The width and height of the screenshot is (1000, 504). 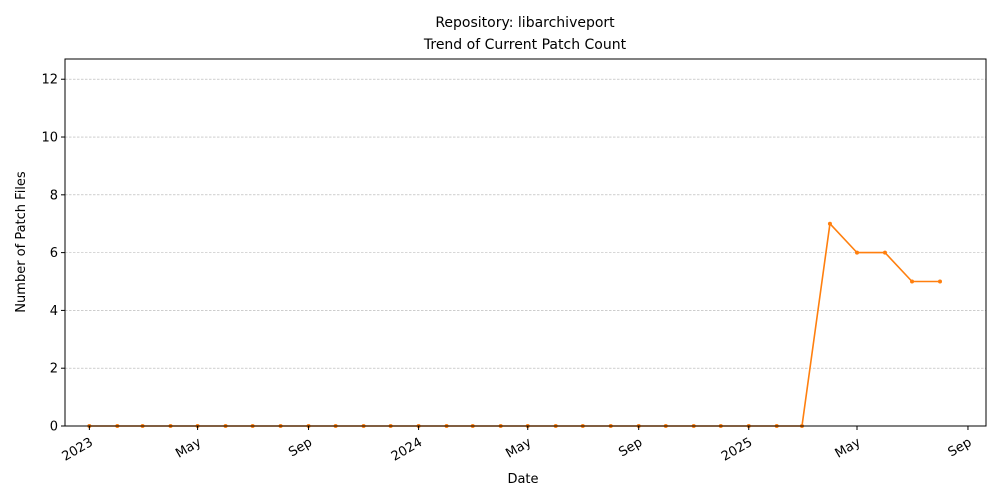 I want to click on y-tick-label: 4, so click(x=54, y=311).